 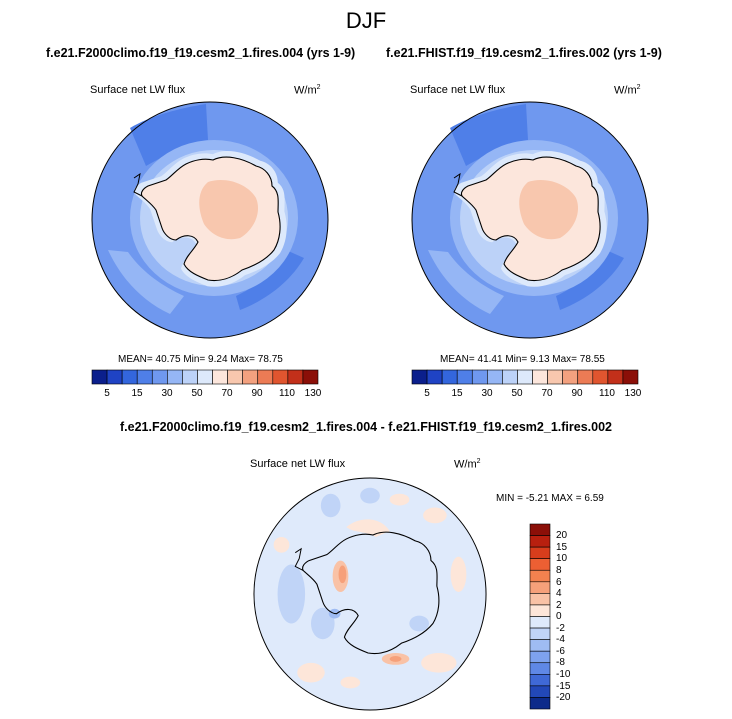 I want to click on panel-2-polar-map, so click(x=530, y=220).